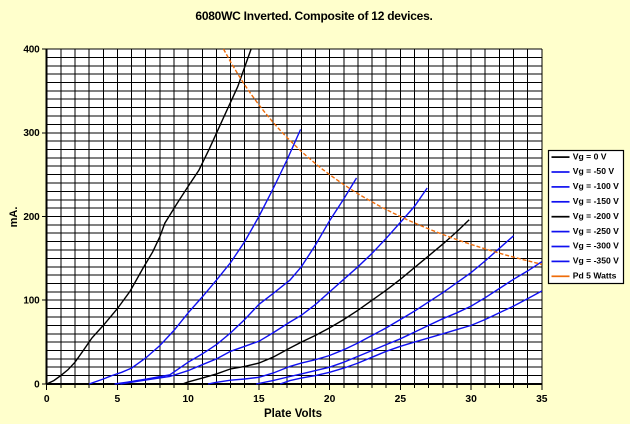 The width and height of the screenshot is (630, 424). I want to click on svg-text: Vg = -150 V, so click(596, 201).